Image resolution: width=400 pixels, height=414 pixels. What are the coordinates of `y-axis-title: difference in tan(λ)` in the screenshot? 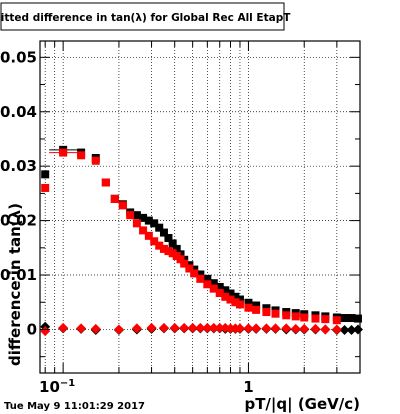 It's located at (15, 284).